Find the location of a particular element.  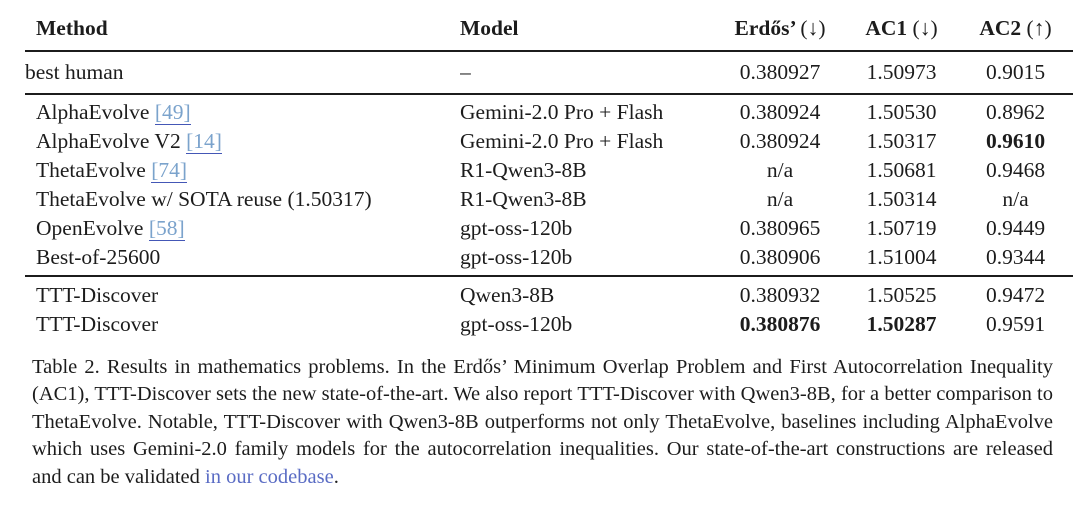

ac1-cell: 1.50530 is located at coordinates (901, 112).